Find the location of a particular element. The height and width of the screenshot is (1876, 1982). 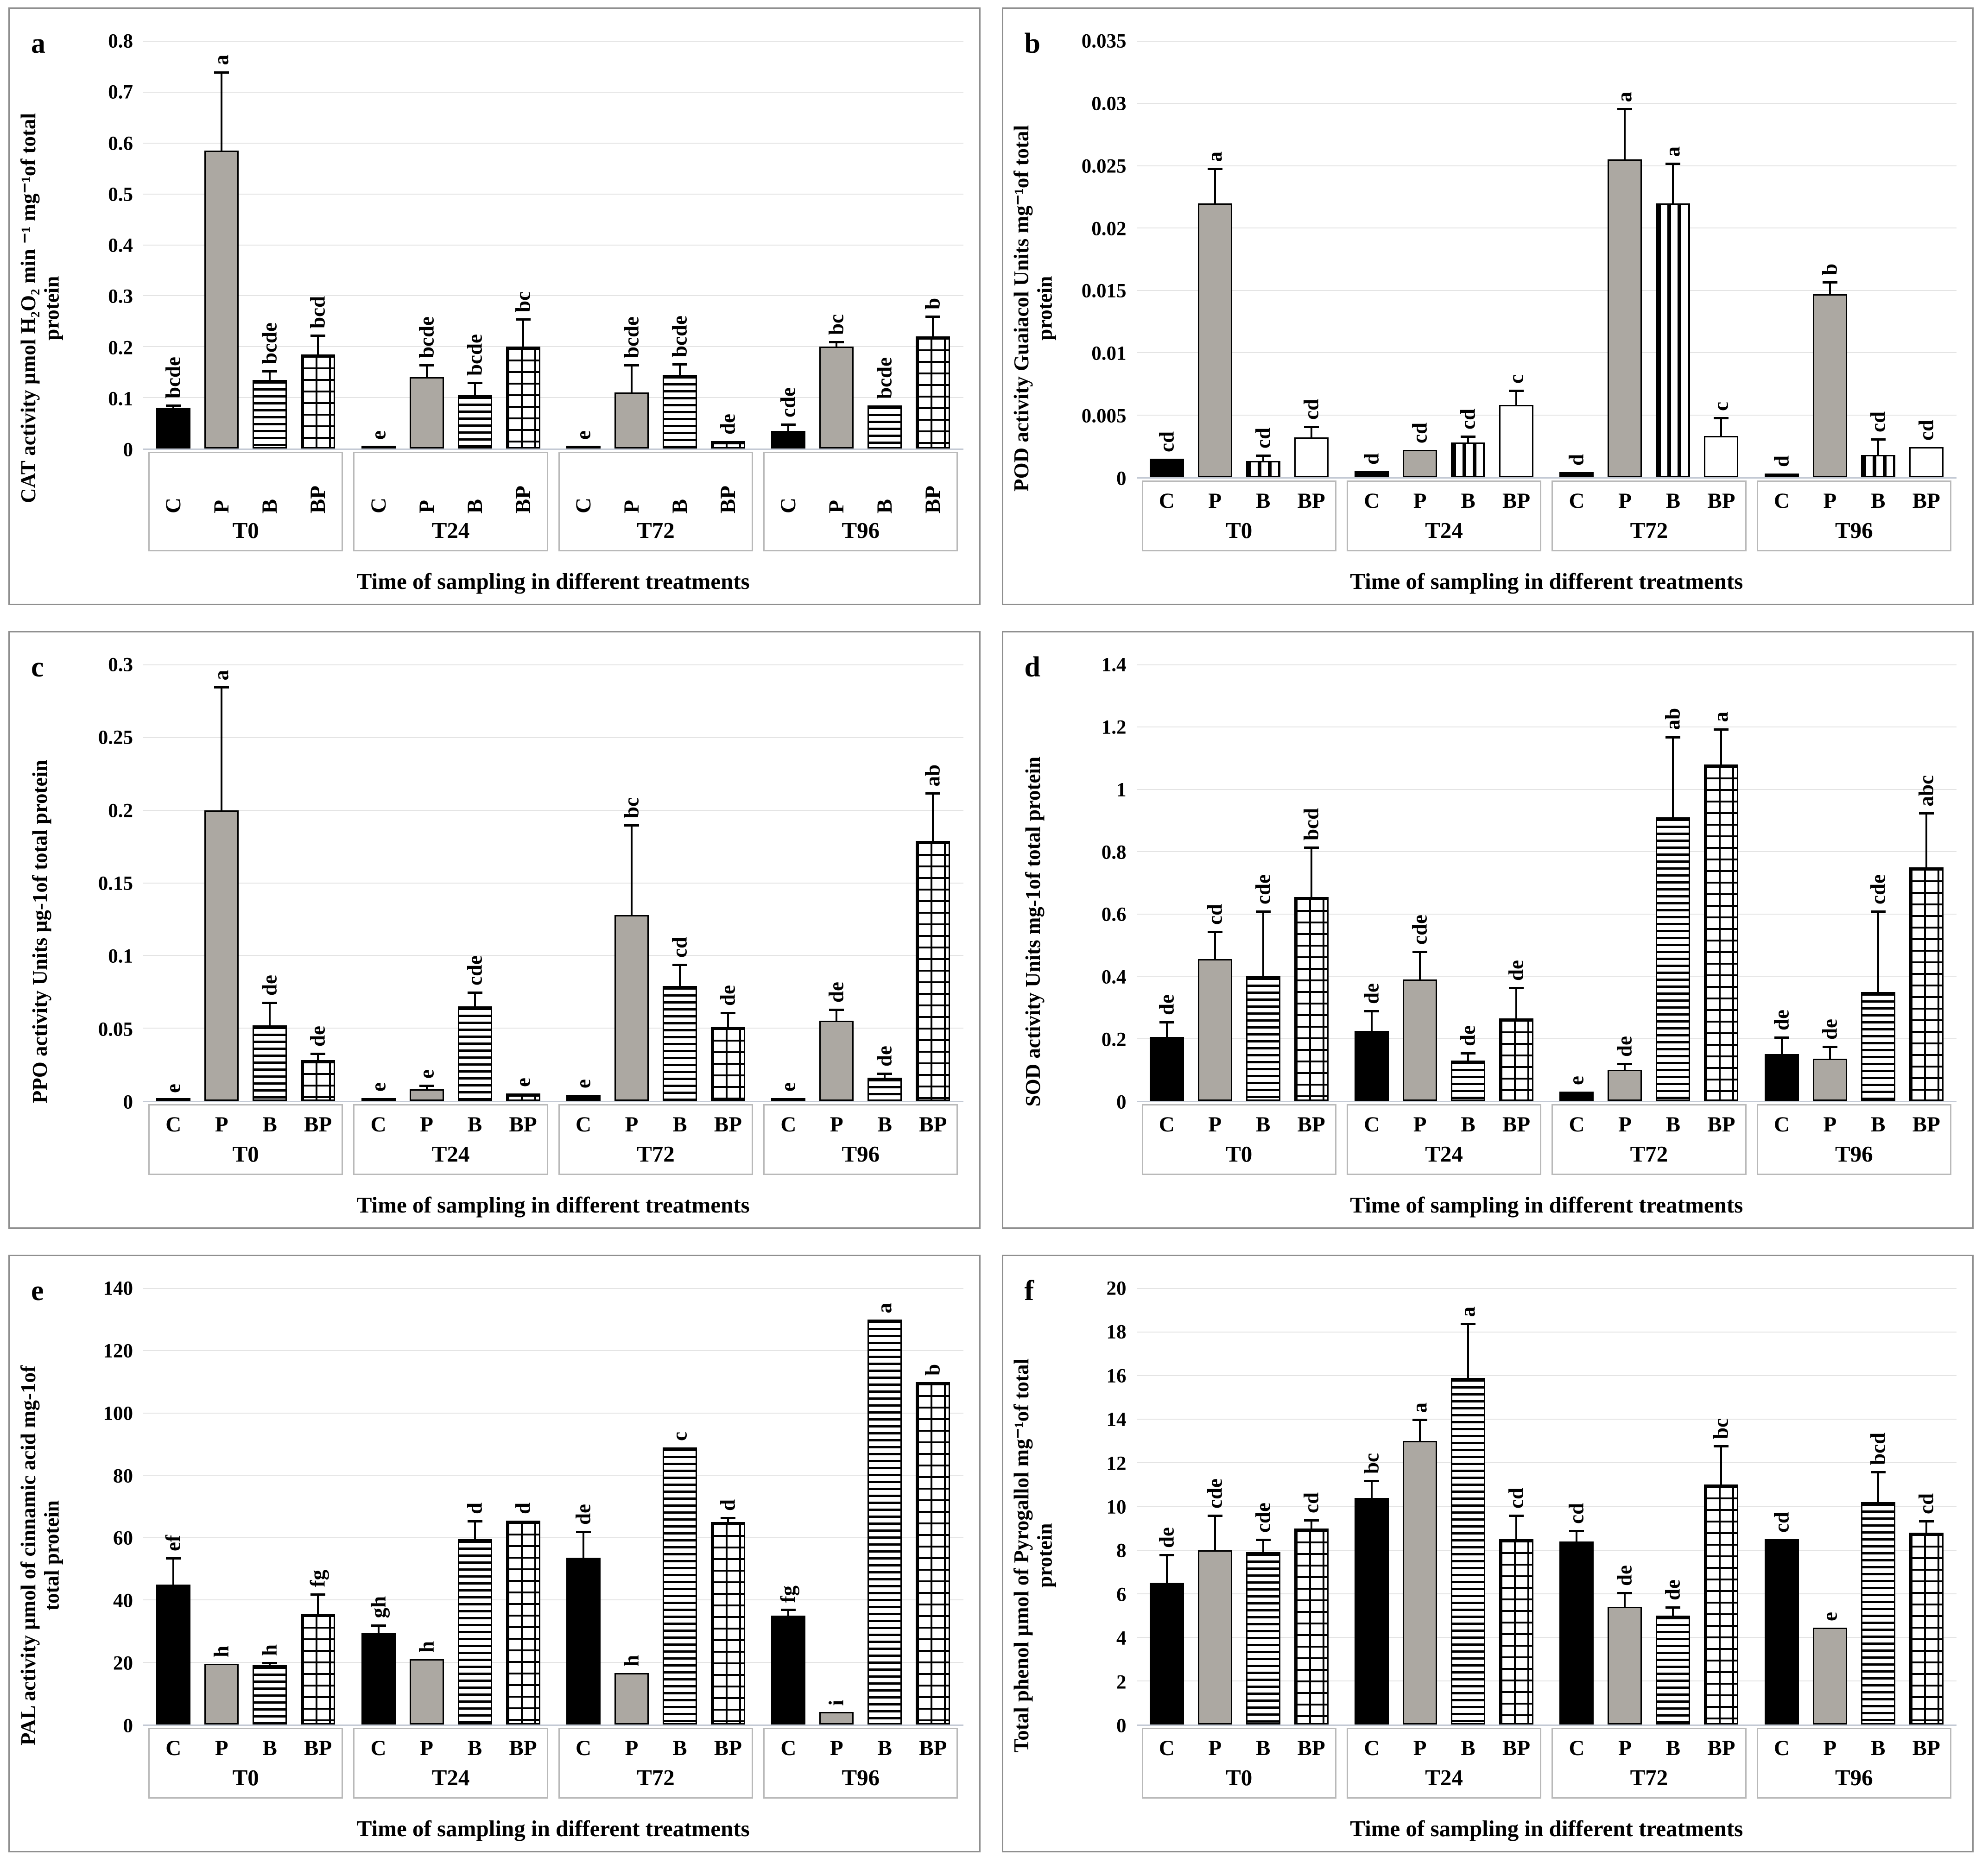

group-box-T24: C P B BP T24 is located at coordinates (1444, 515).